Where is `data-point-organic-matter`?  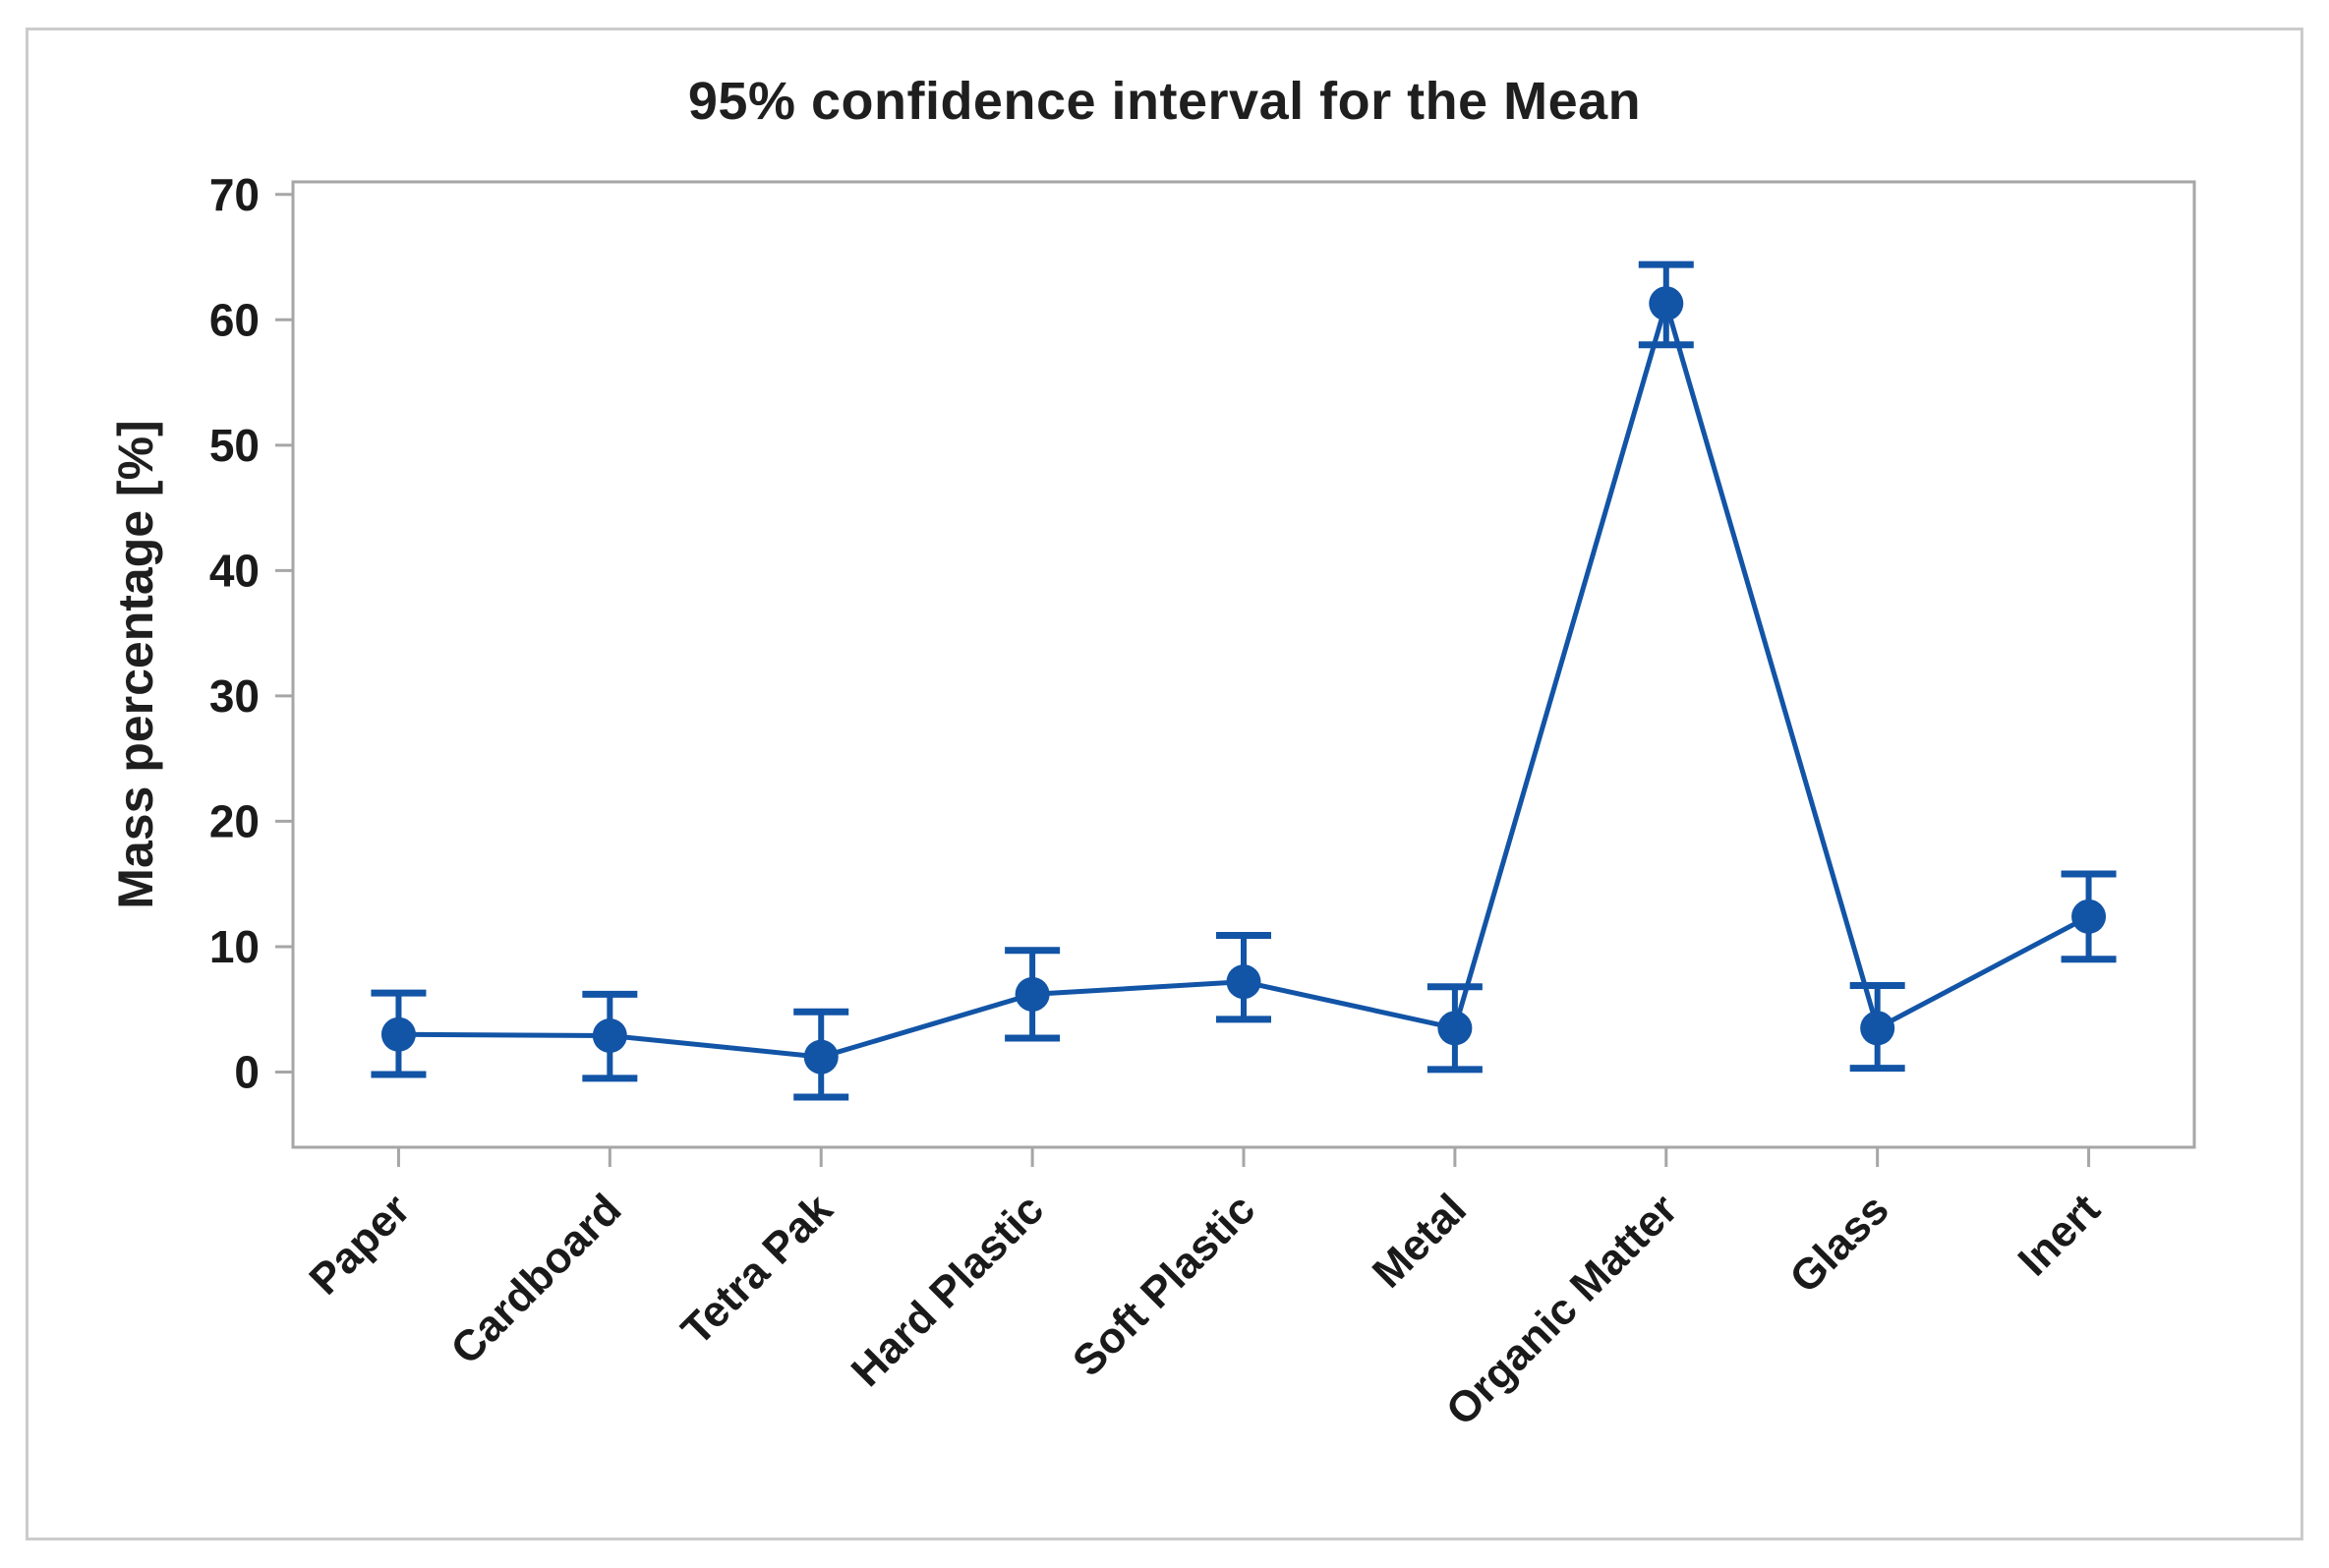 data-point-organic-matter is located at coordinates (1666, 303).